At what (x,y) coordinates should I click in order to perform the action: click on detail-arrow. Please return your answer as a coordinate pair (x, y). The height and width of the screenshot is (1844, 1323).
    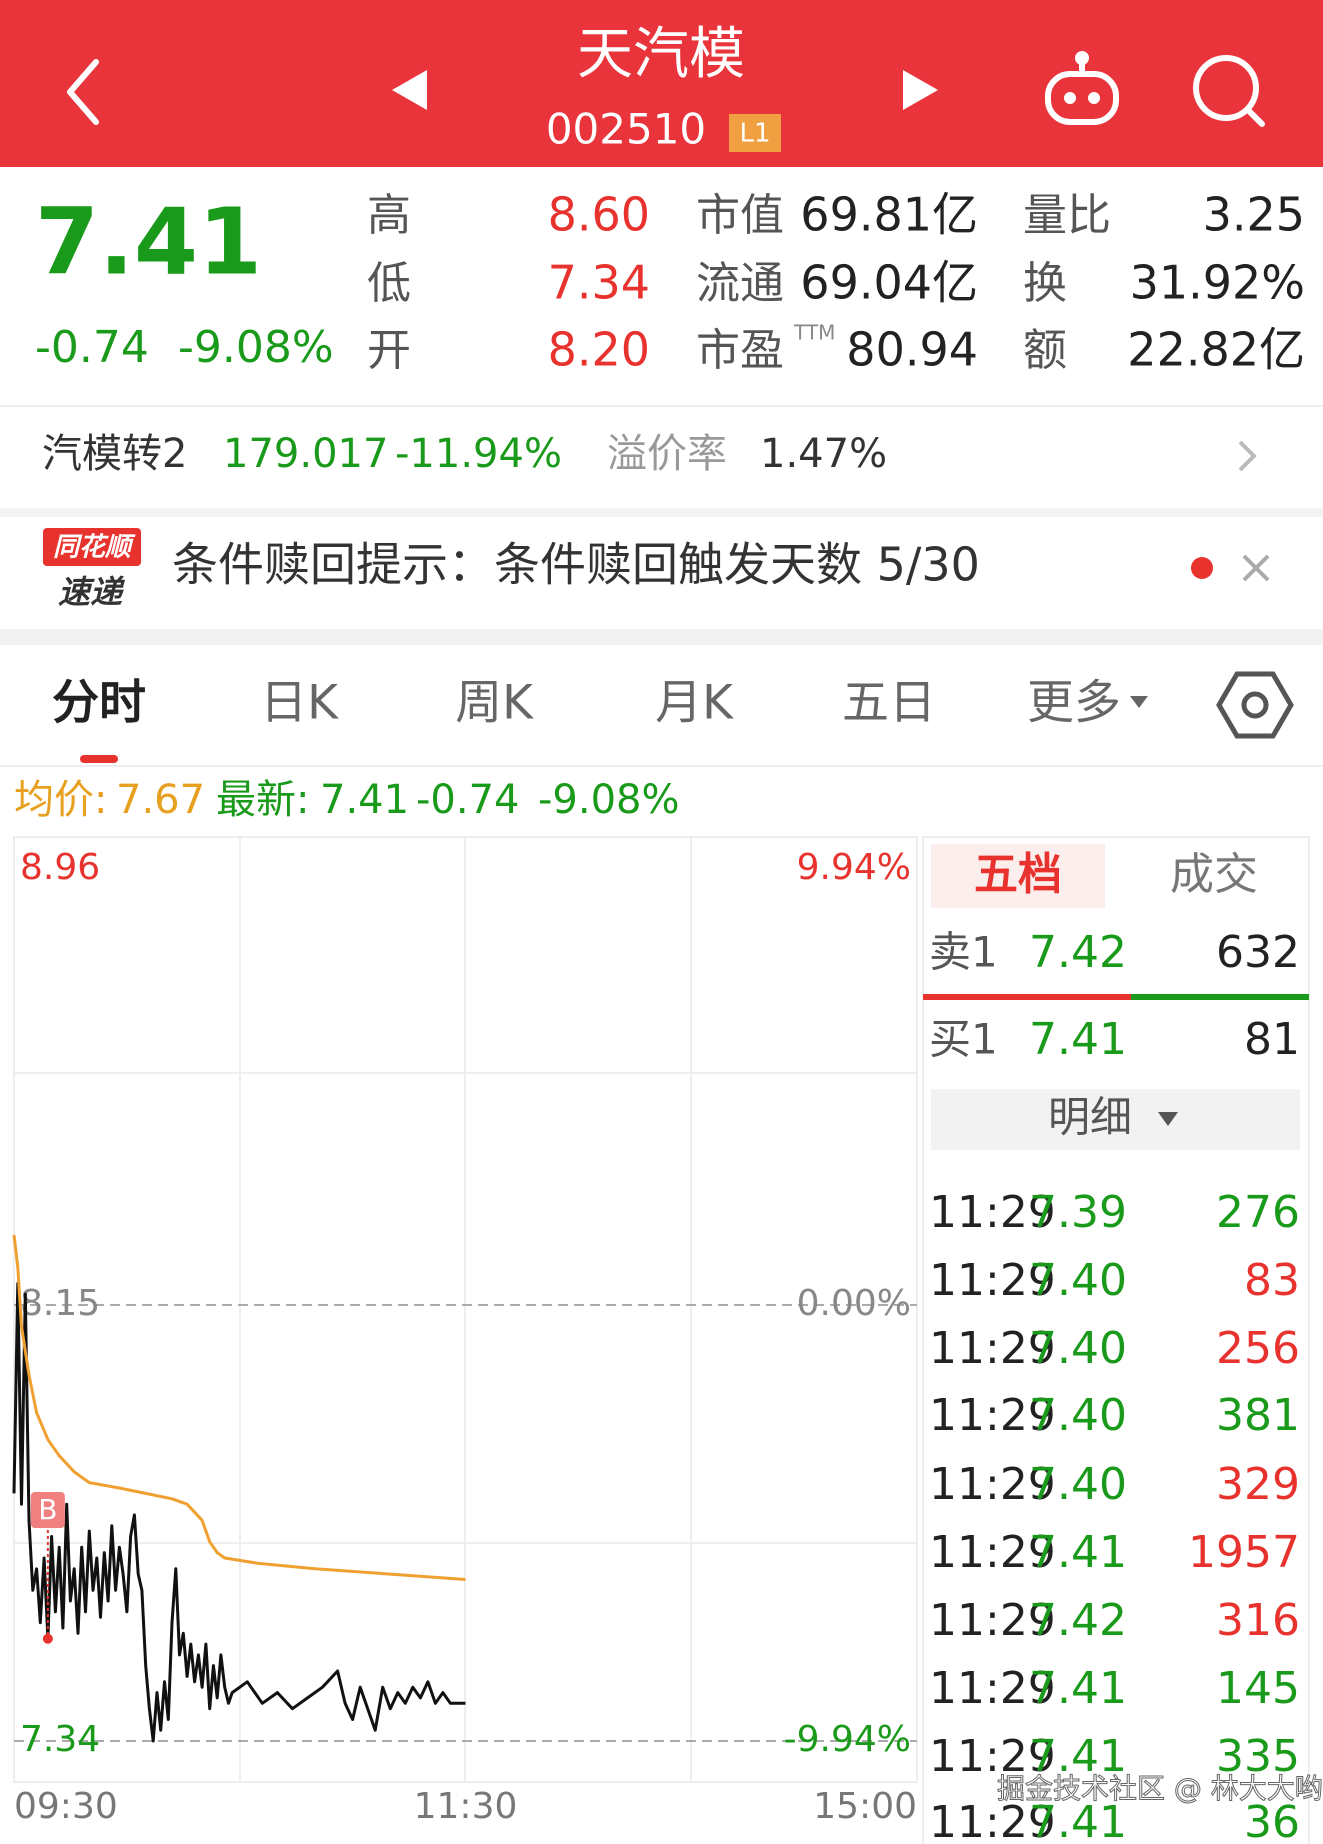
    Looking at the image, I should click on (1168, 1119).